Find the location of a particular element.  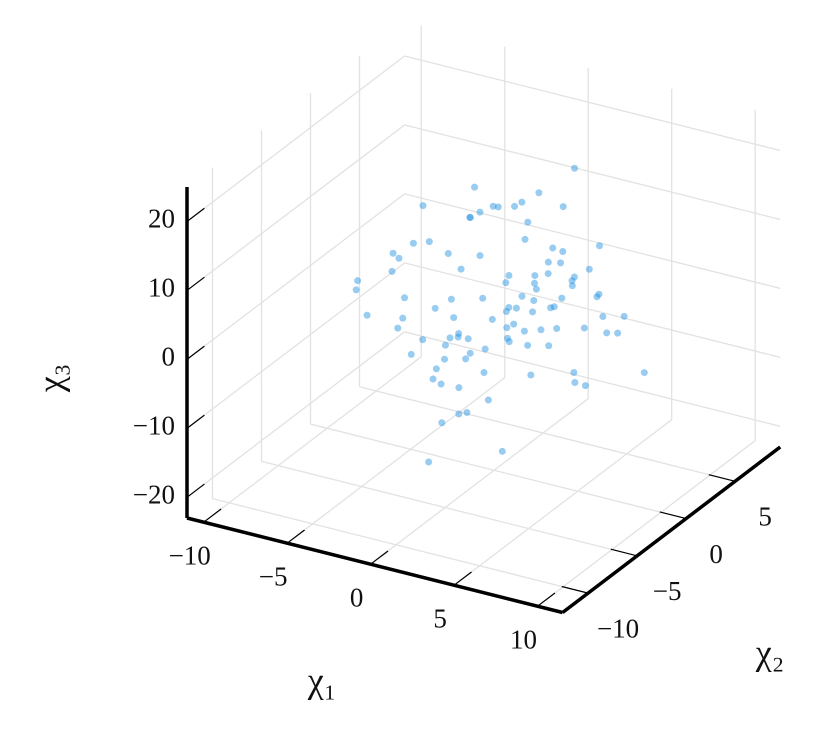

x-tick-label: 0 is located at coordinates (357, 597).